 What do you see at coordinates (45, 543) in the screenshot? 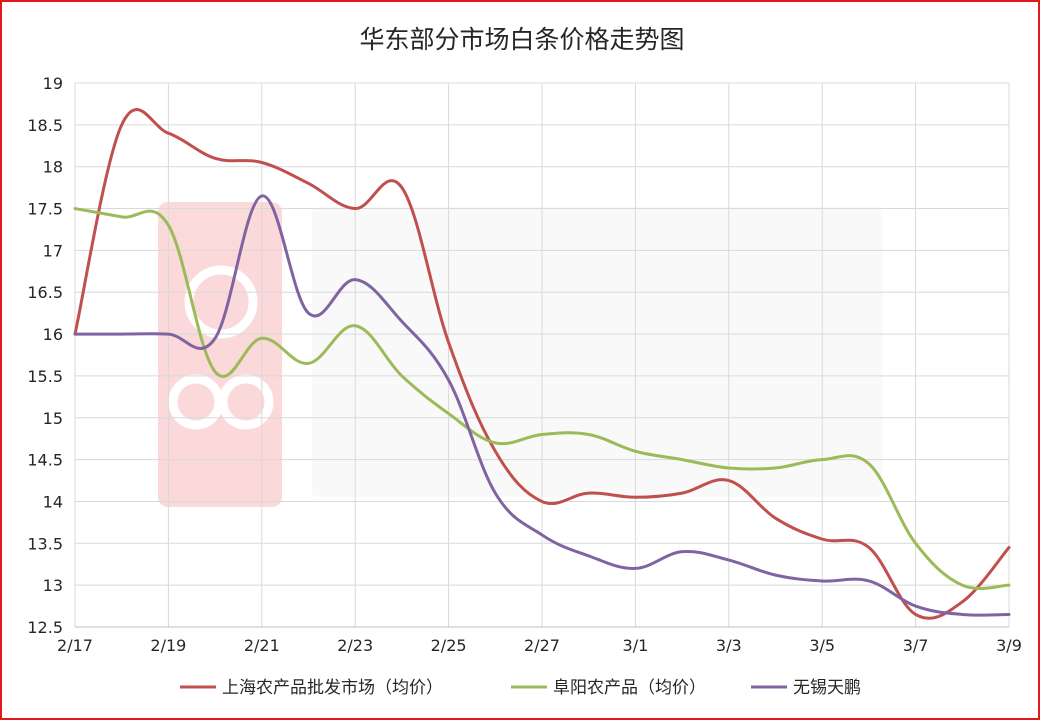
I see `y-tick-label: 13.5` at bounding box center [45, 543].